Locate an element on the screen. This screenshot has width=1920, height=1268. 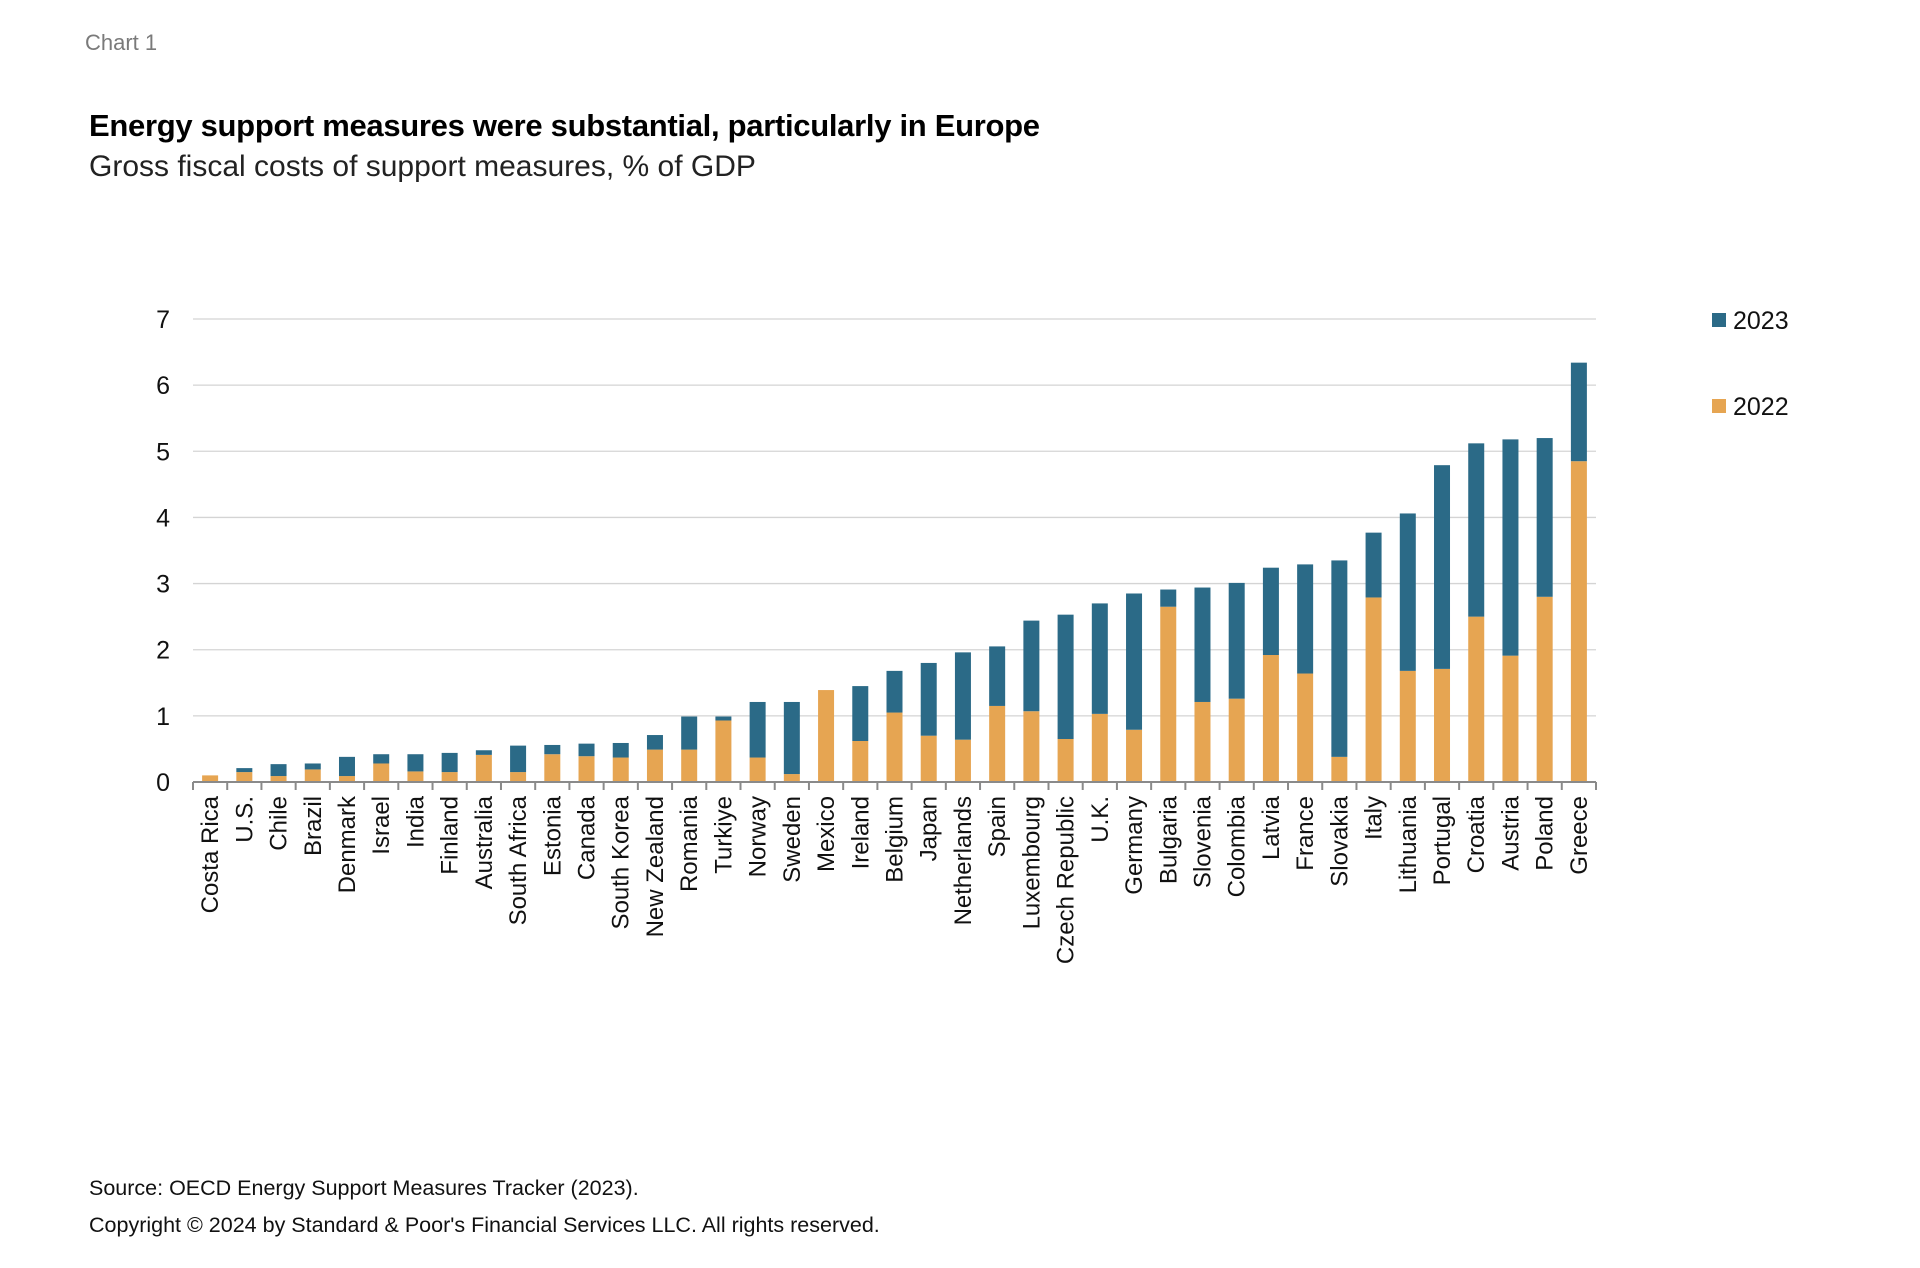
y-tick-label: 3 is located at coordinates (163, 585).